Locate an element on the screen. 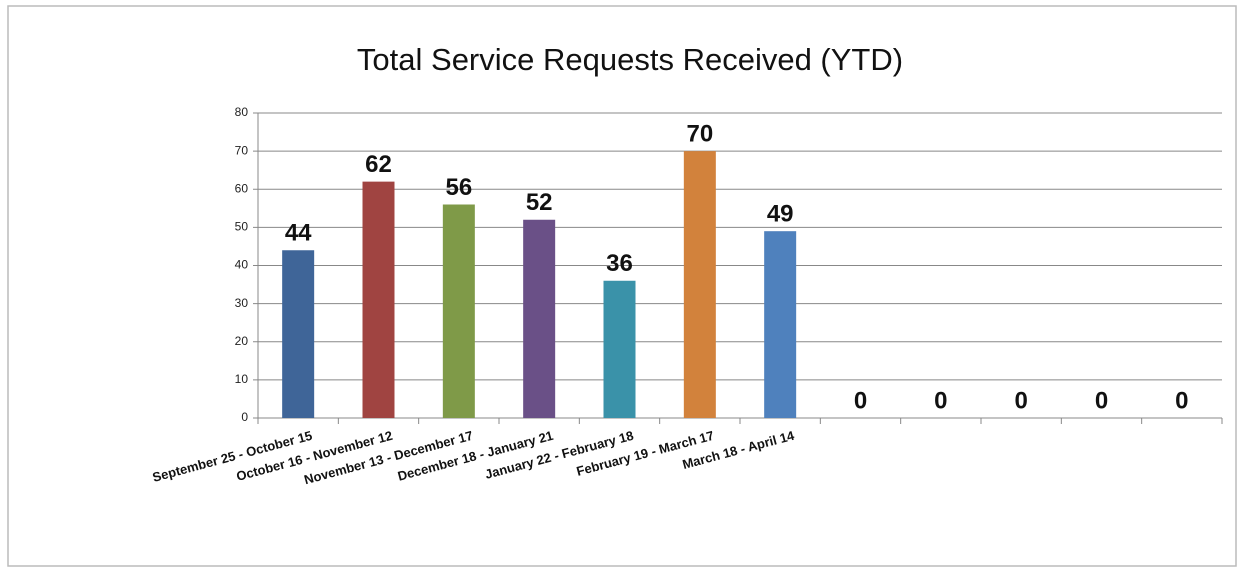  y-tick-label: 60 is located at coordinates (242, 188).